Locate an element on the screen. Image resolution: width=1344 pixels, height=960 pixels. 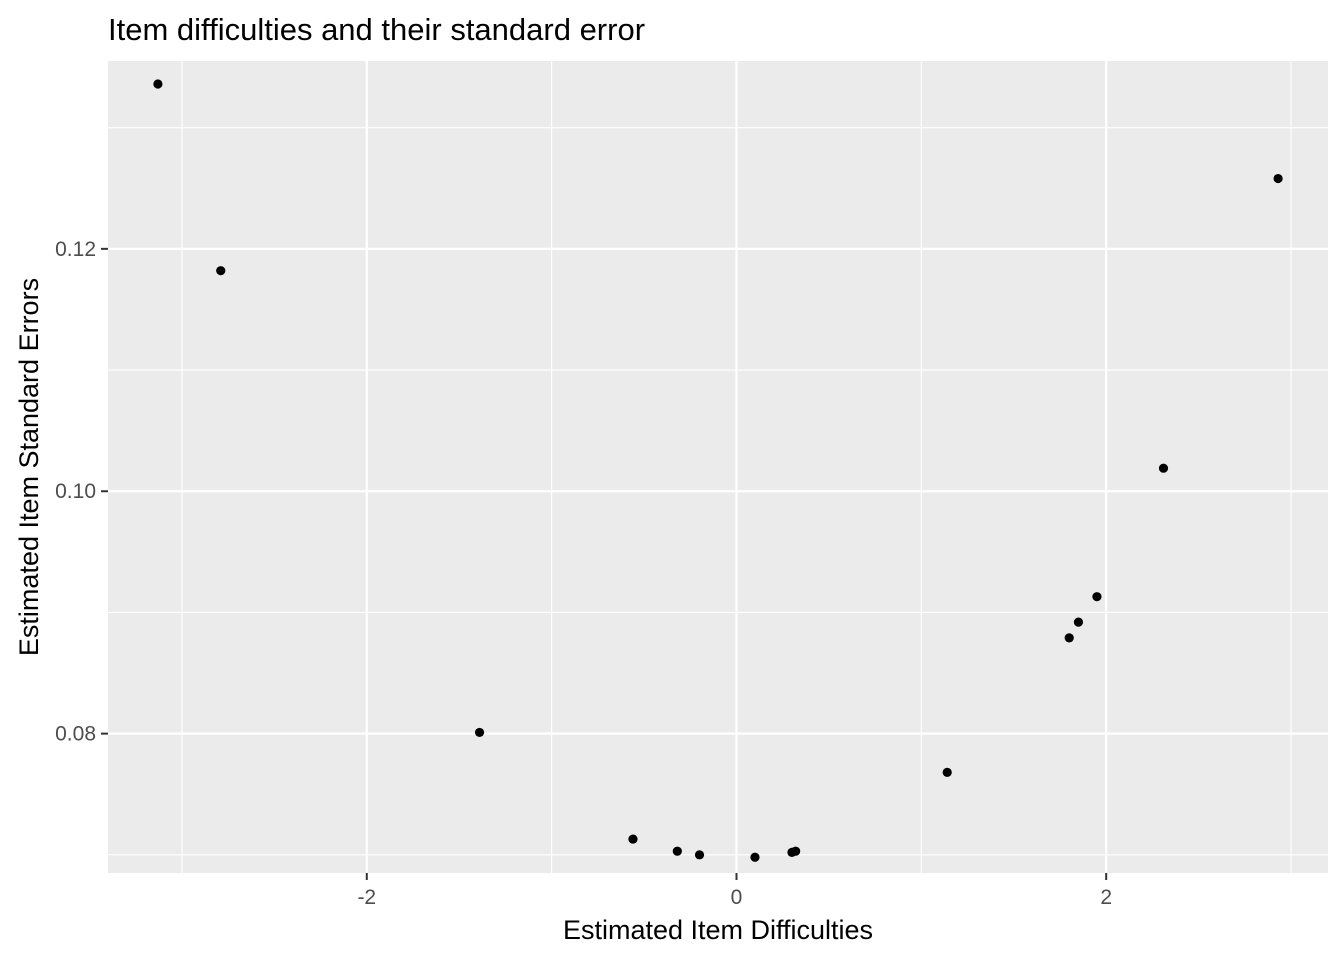
y-axis-title: Estimated Item Standard Errors is located at coordinates (29, 467).